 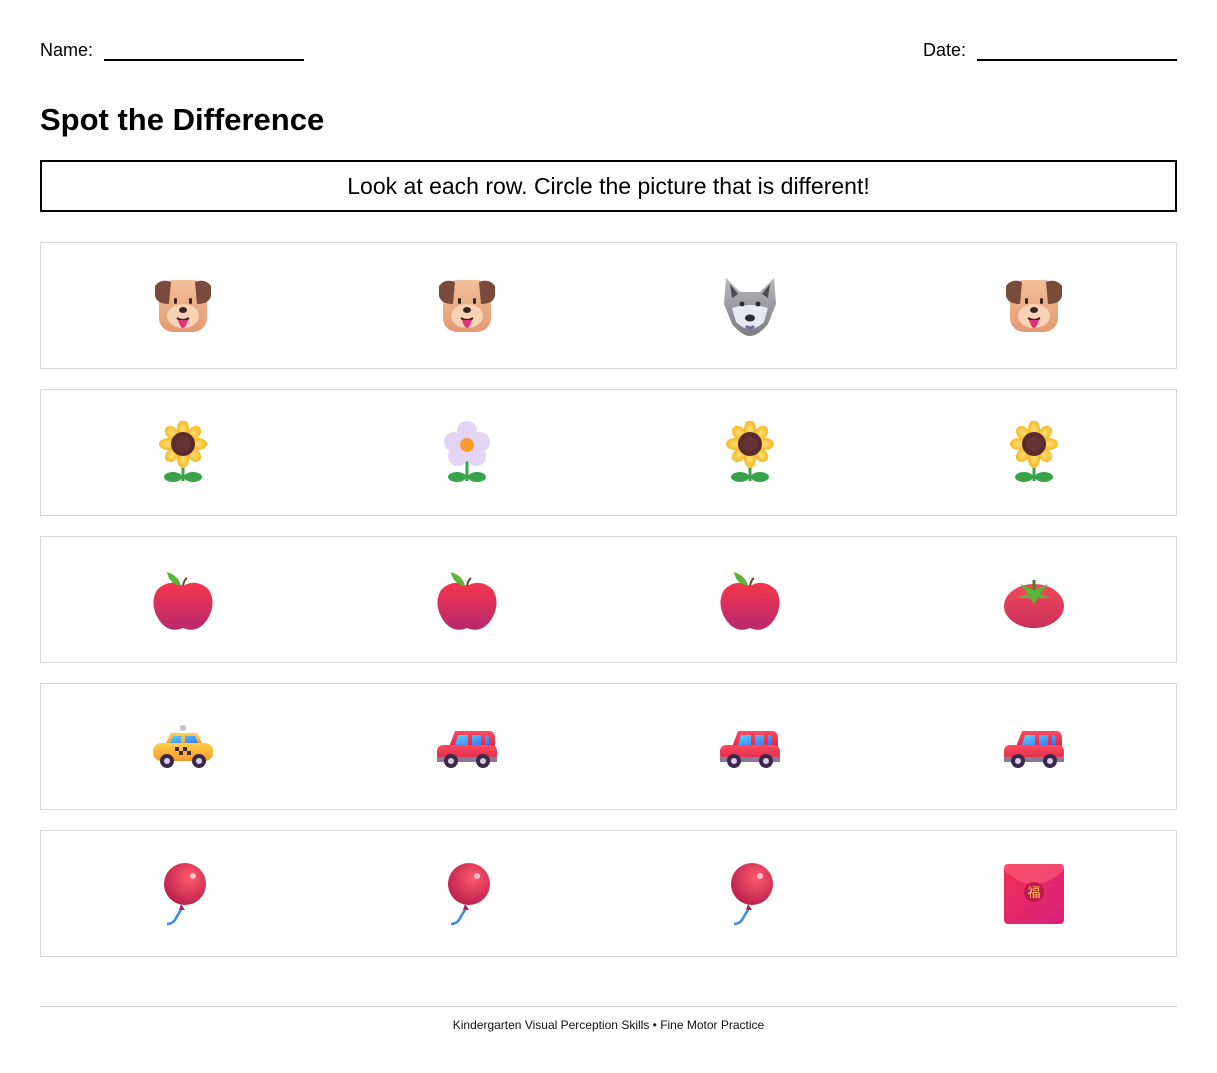 What do you see at coordinates (608, 1006) in the screenshot?
I see `footer-divider` at bounding box center [608, 1006].